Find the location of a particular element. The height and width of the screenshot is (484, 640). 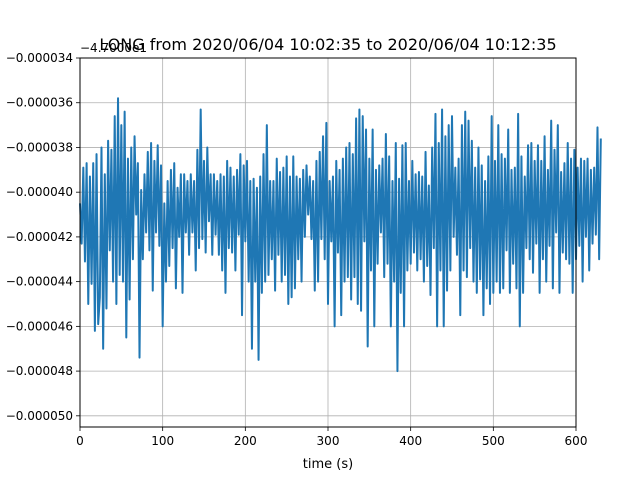

x-tick-label: 300 is located at coordinates (328, 441).